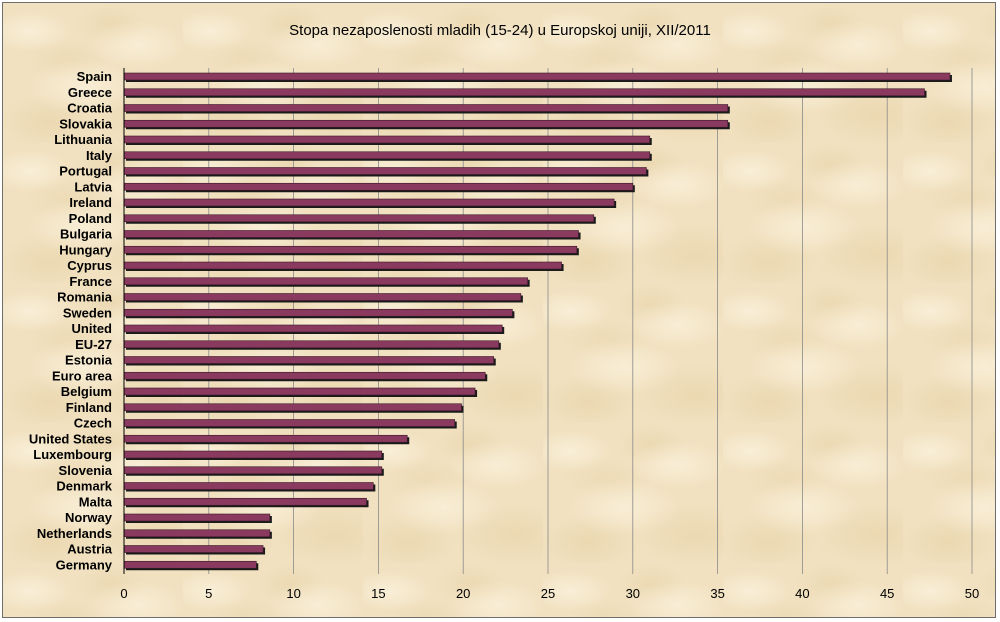 The width and height of the screenshot is (1000, 622). I want to click on category-label: Croatia, so click(90, 108).